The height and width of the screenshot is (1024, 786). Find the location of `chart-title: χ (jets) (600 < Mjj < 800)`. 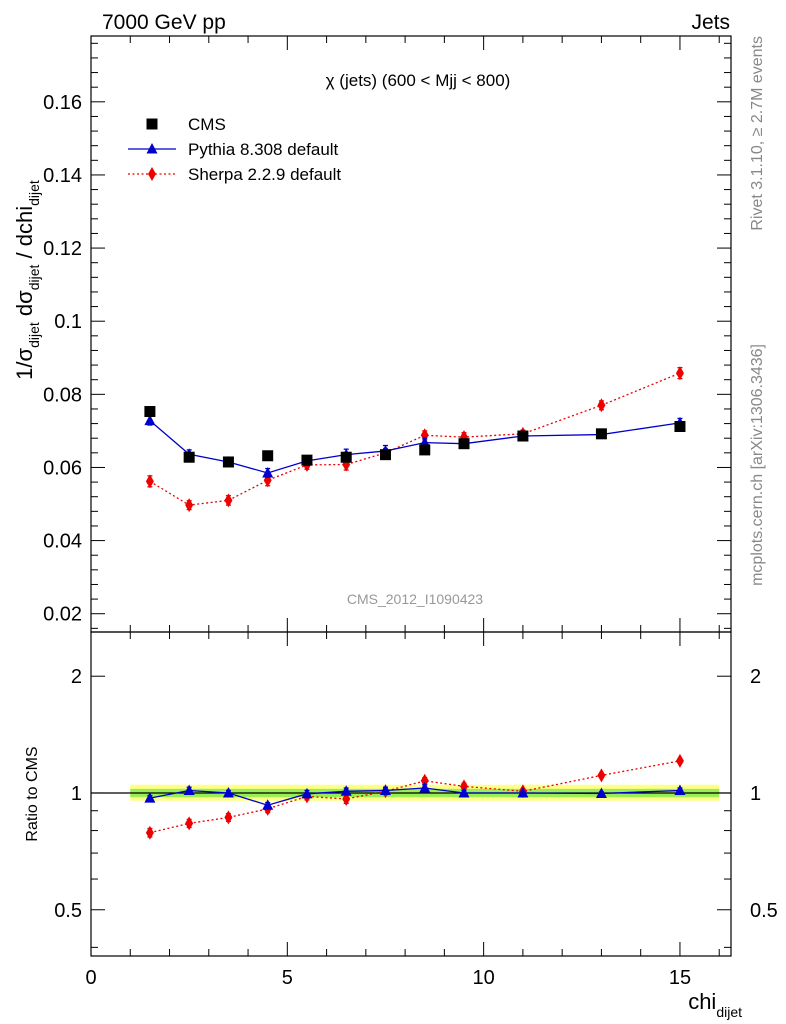

chart-title: χ (jets) (600 < Mjj < 800) is located at coordinates (418, 80).